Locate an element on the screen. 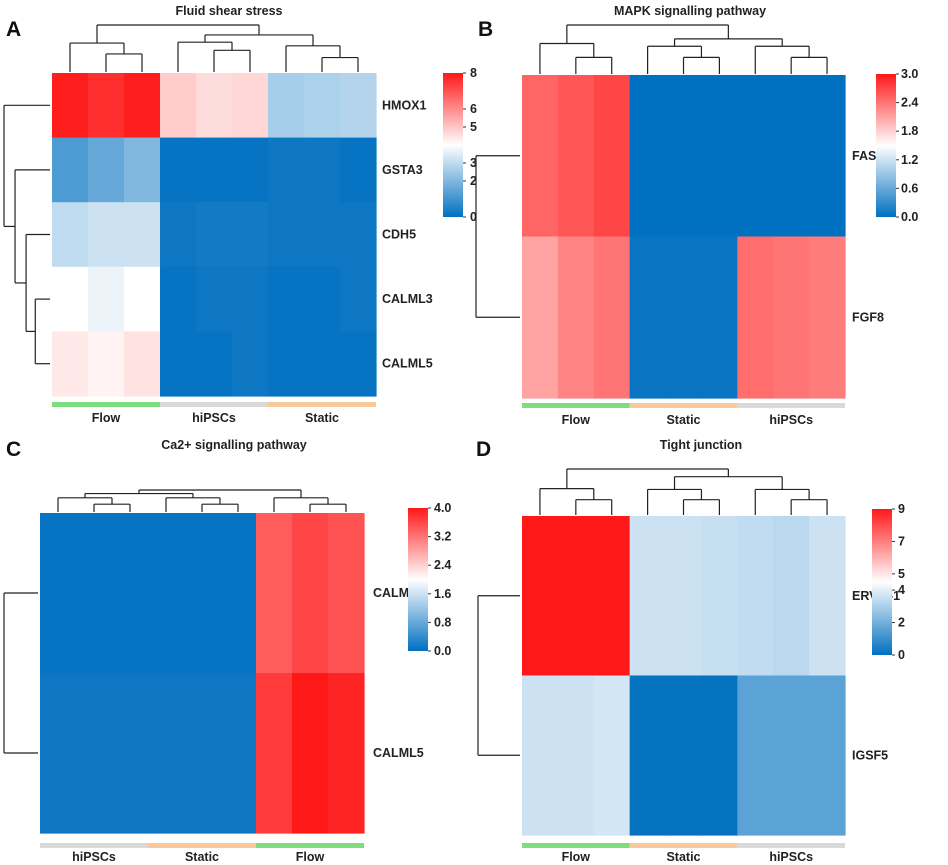  color-scale-tick-label: 8 is located at coordinates (473, 73).